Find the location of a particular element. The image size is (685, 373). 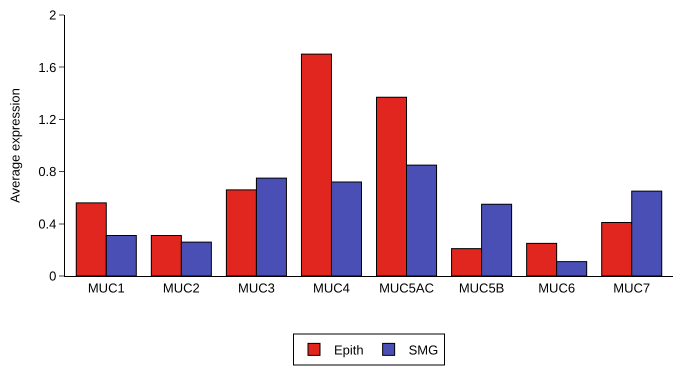

y-axis-title: Average expression is located at coordinates (14, 145).